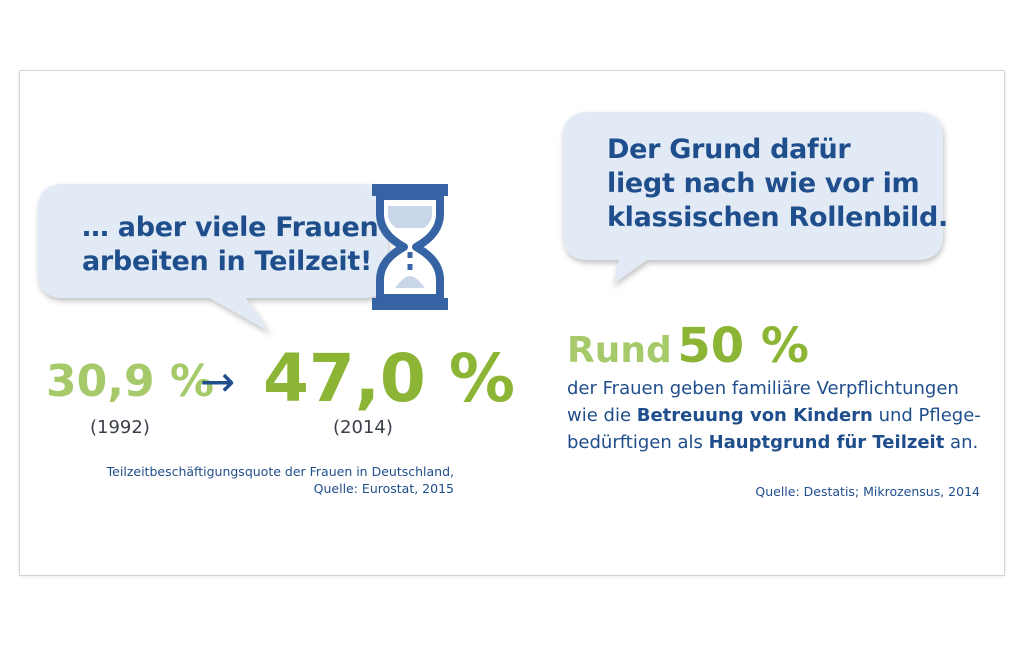 The width and height of the screenshot is (1024, 650). What do you see at coordinates (867, 491) in the screenshot?
I see `right-source: Quelle: Destatis; Mikrozensus, 2014` at bounding box center [867, 491].